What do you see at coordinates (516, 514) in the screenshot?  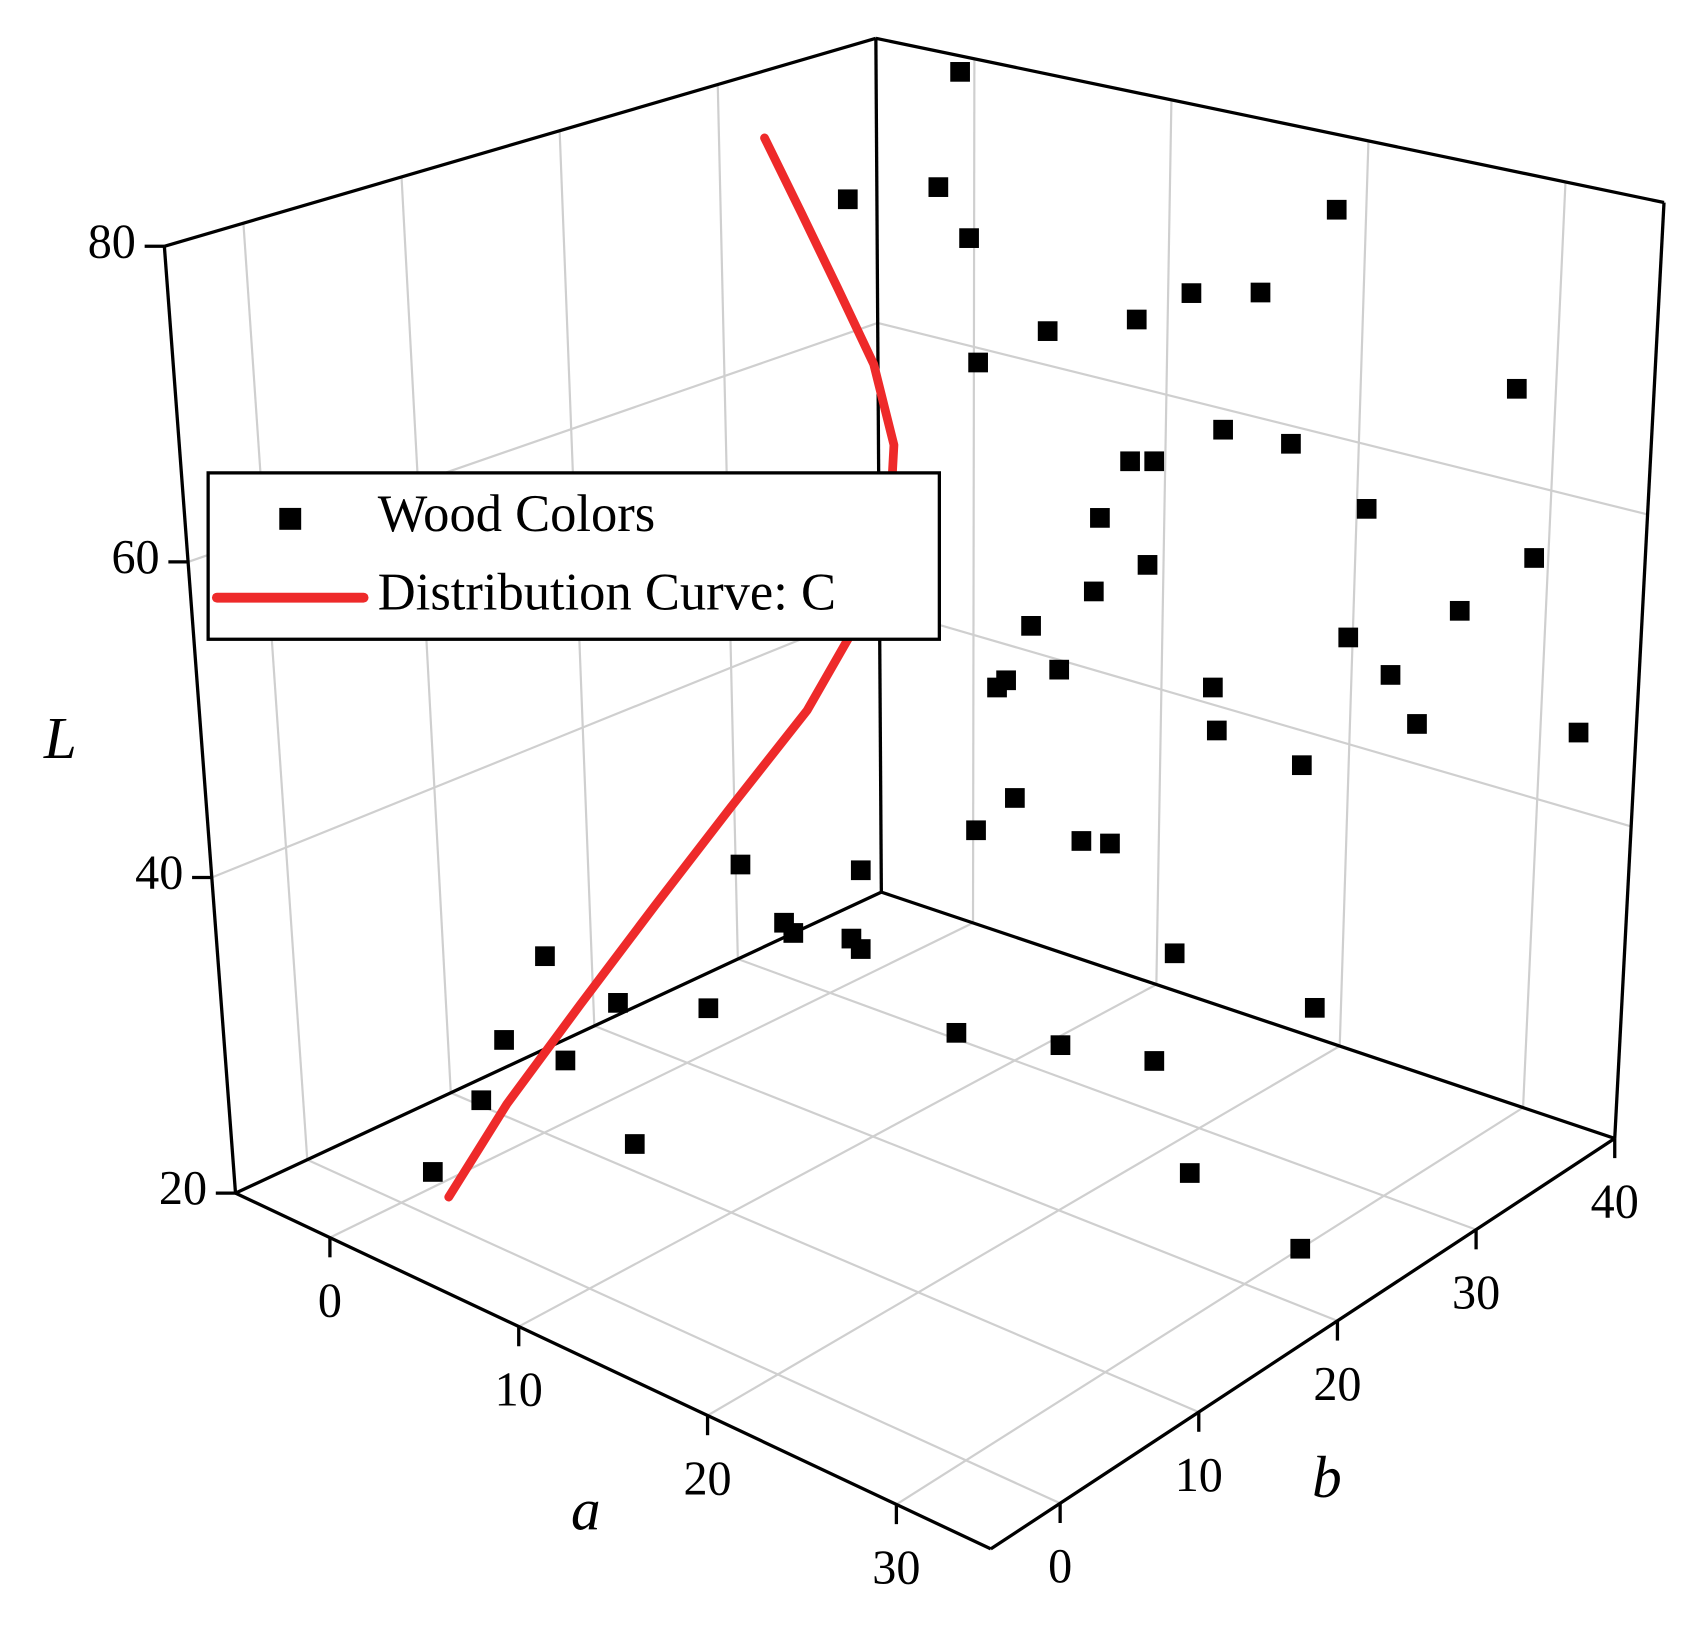 I see `legend-label: Wood Colors` at bounding box center [516, 514].